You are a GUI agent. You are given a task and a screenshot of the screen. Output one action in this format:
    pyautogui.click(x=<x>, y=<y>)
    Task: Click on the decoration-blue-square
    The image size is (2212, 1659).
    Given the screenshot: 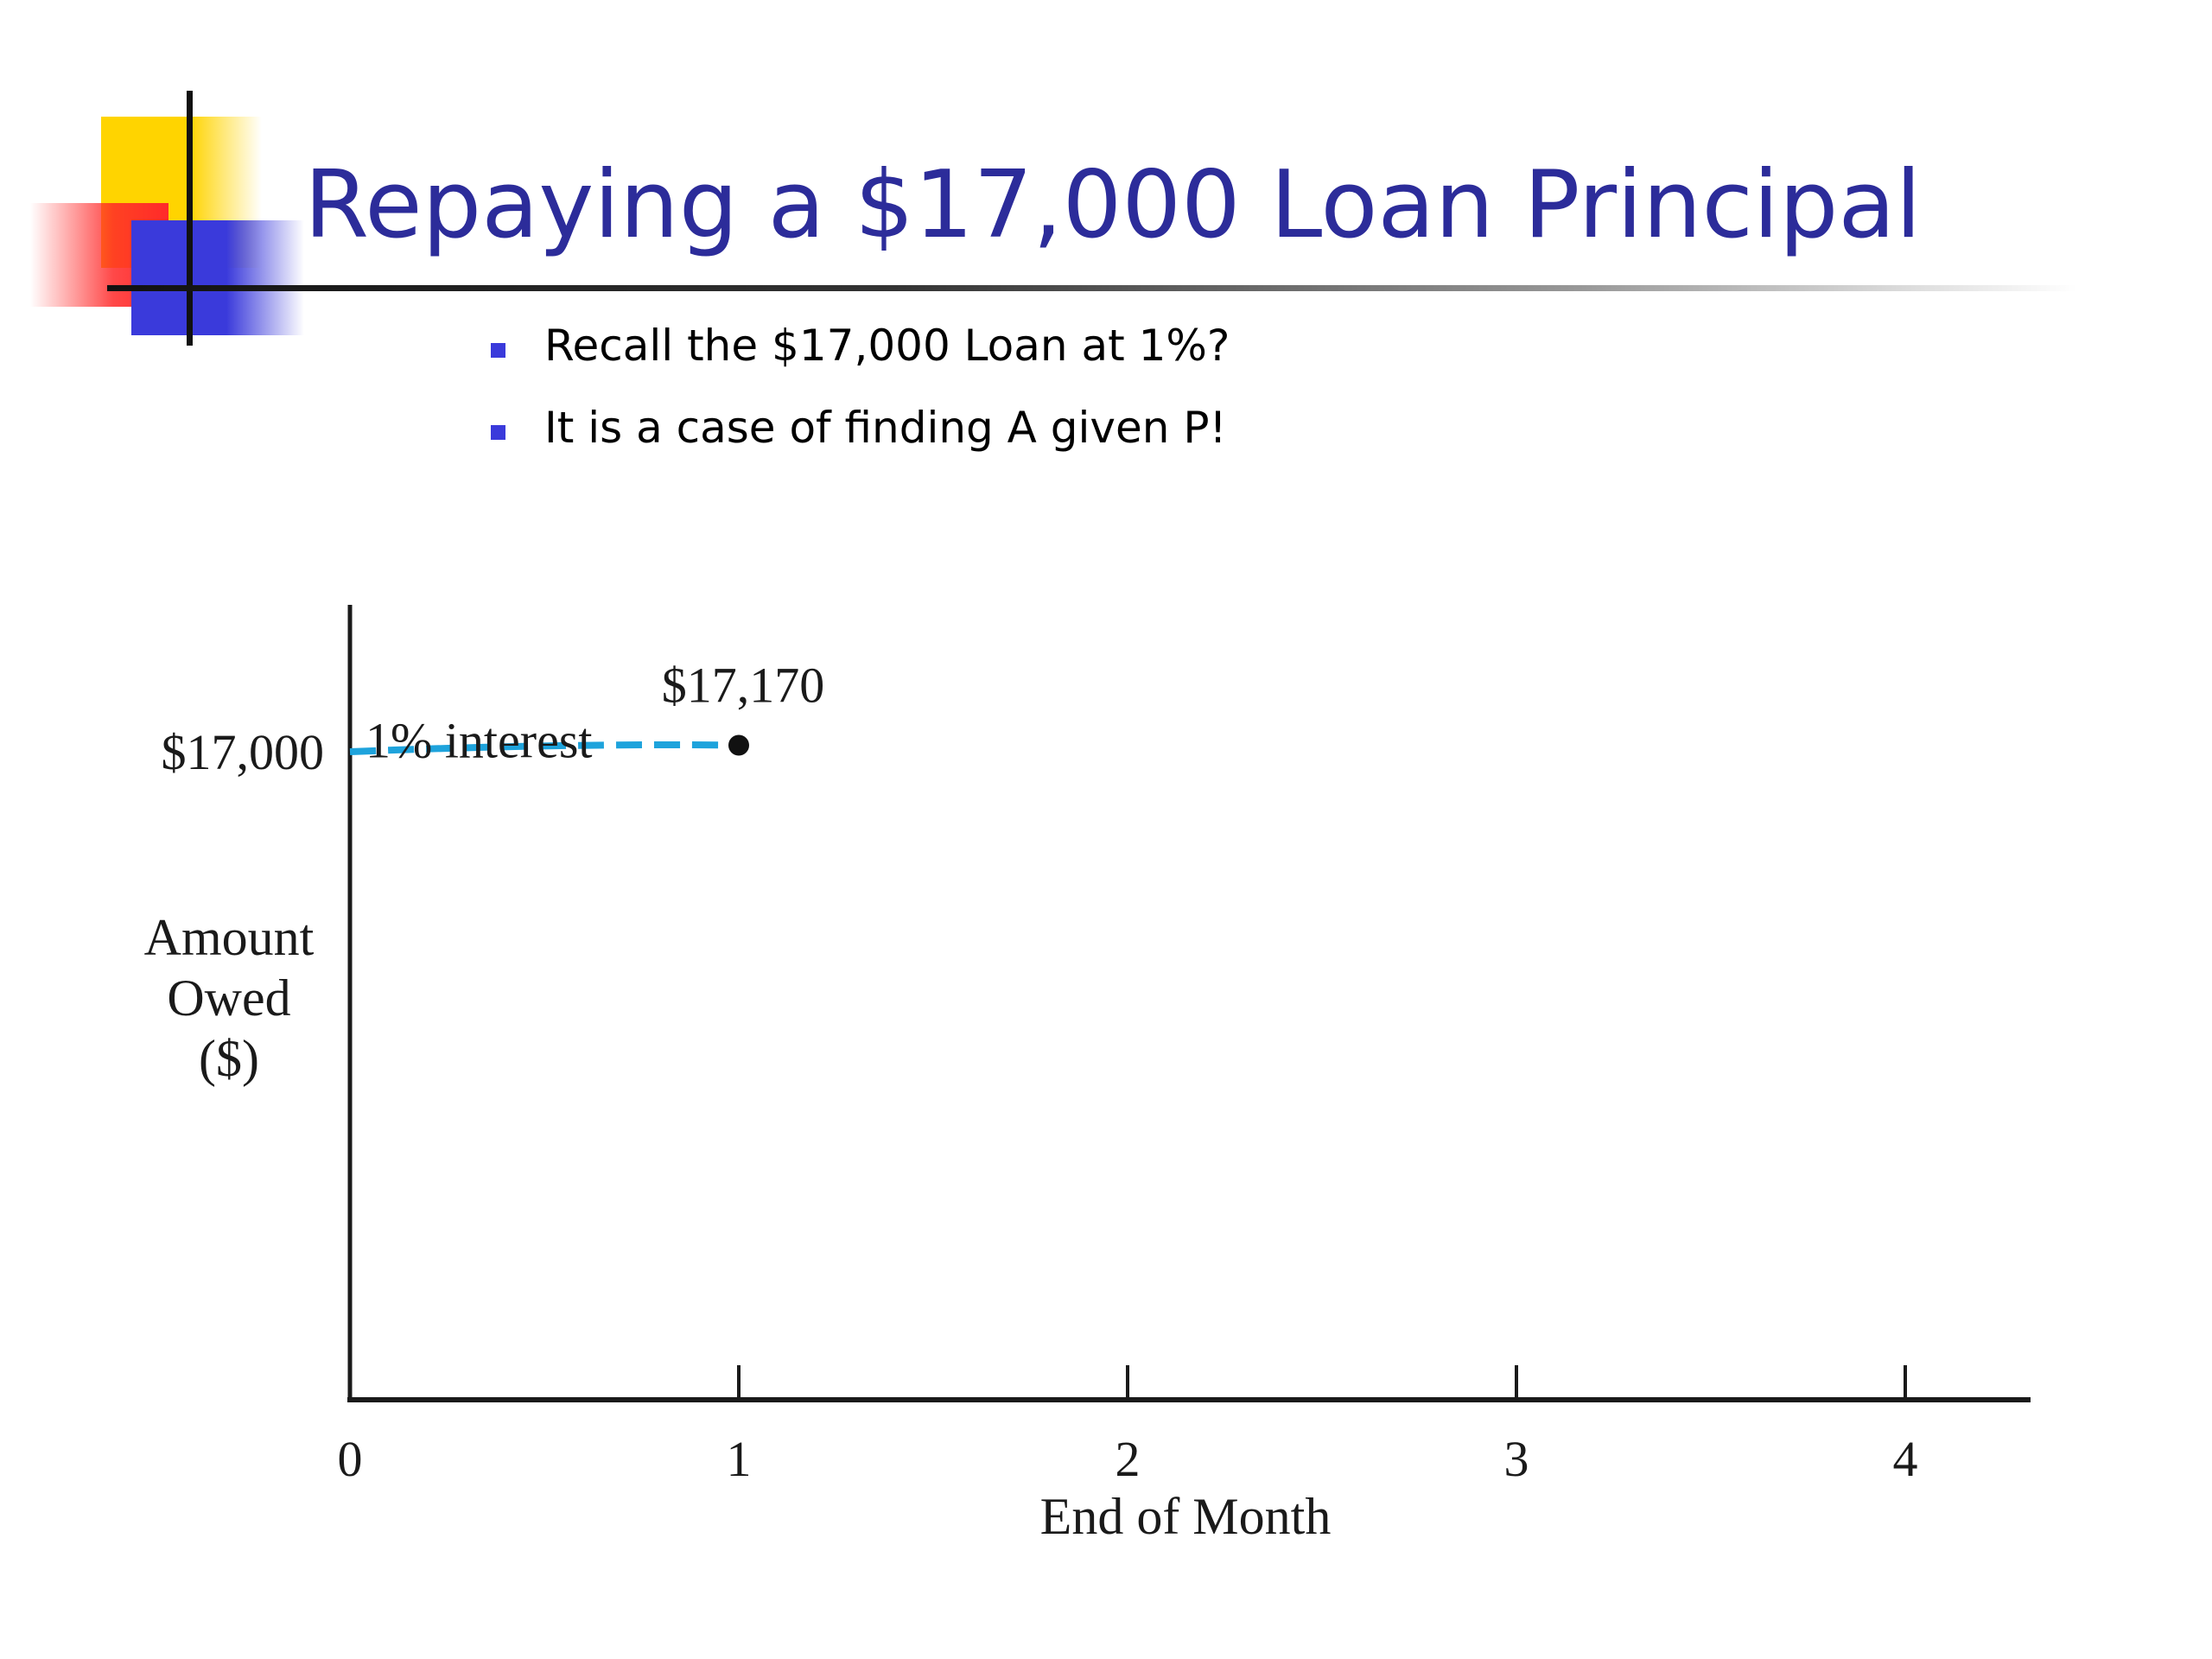 What is the action you would take?
    pyautogui.click(x=217, y=277)
    